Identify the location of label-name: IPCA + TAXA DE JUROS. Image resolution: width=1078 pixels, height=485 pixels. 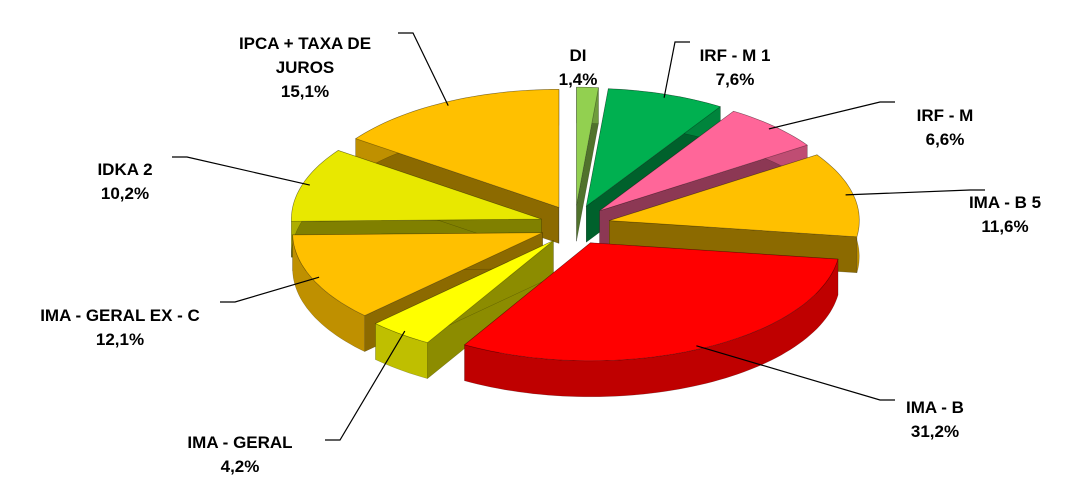
(305, 55).